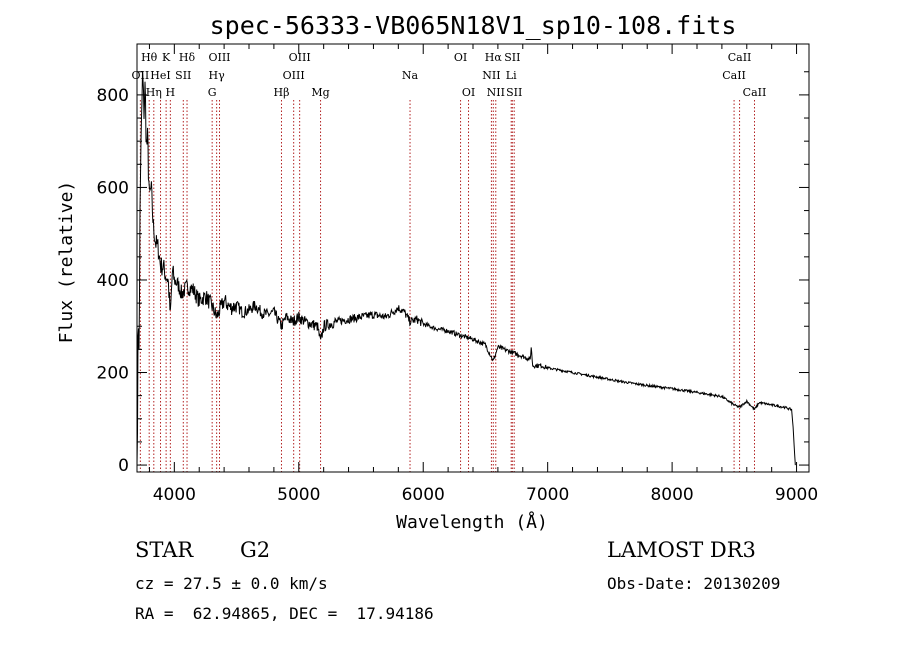  Describe the element at coordinates (113, 96) in the screenshot. I see `y-tick-label-4: 800` at that location.